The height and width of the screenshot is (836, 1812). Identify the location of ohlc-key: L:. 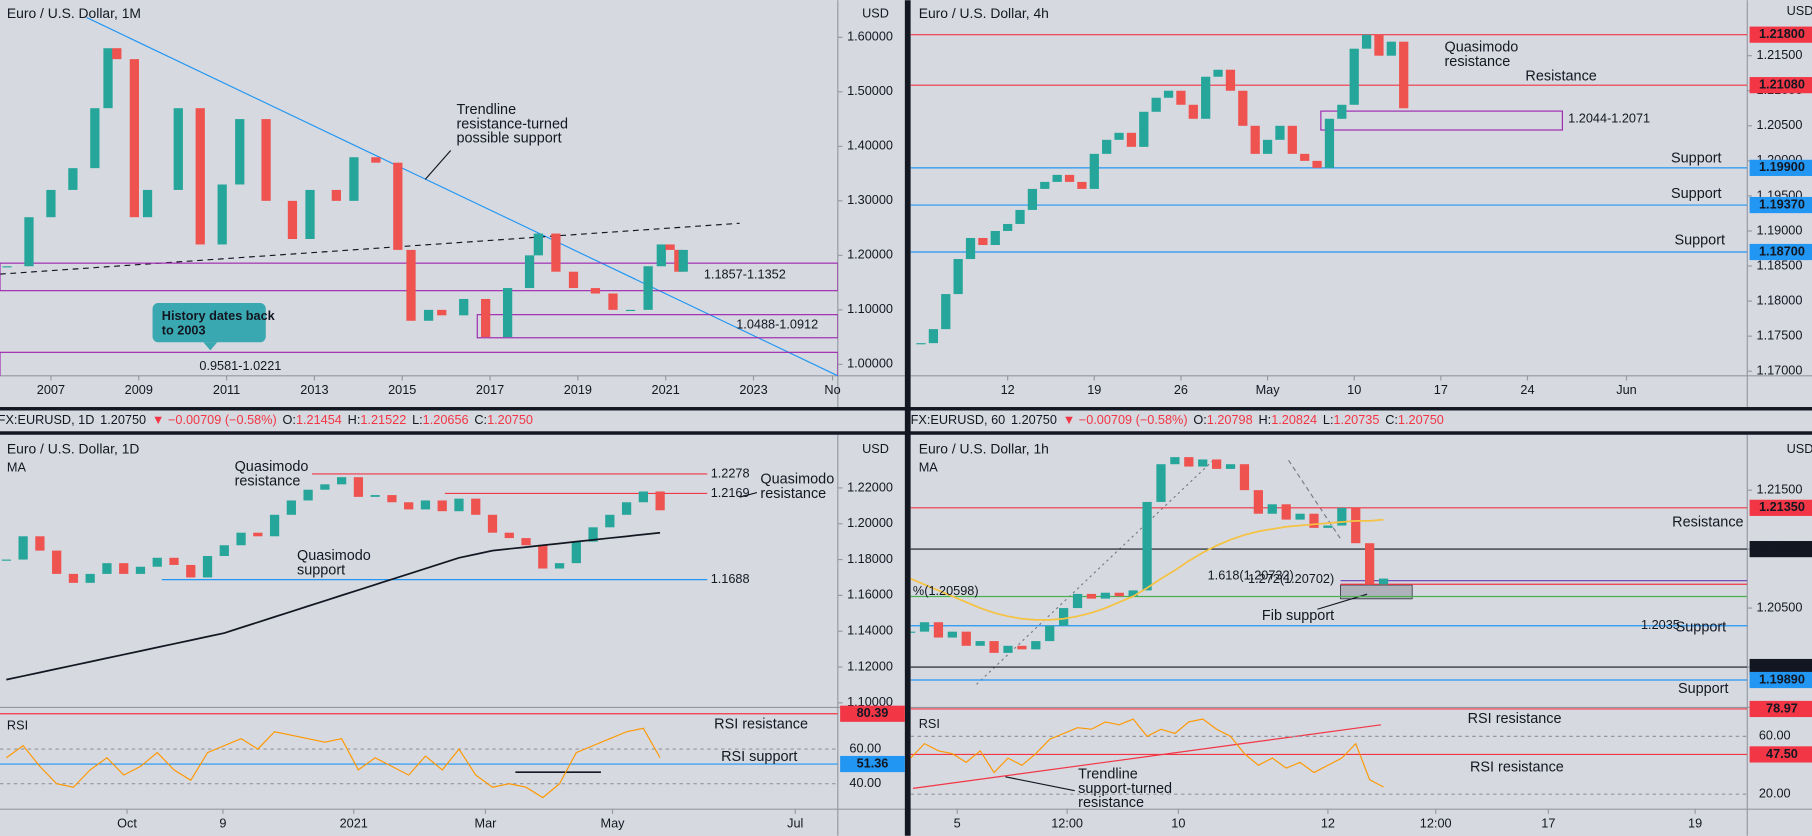
(1328, 419).